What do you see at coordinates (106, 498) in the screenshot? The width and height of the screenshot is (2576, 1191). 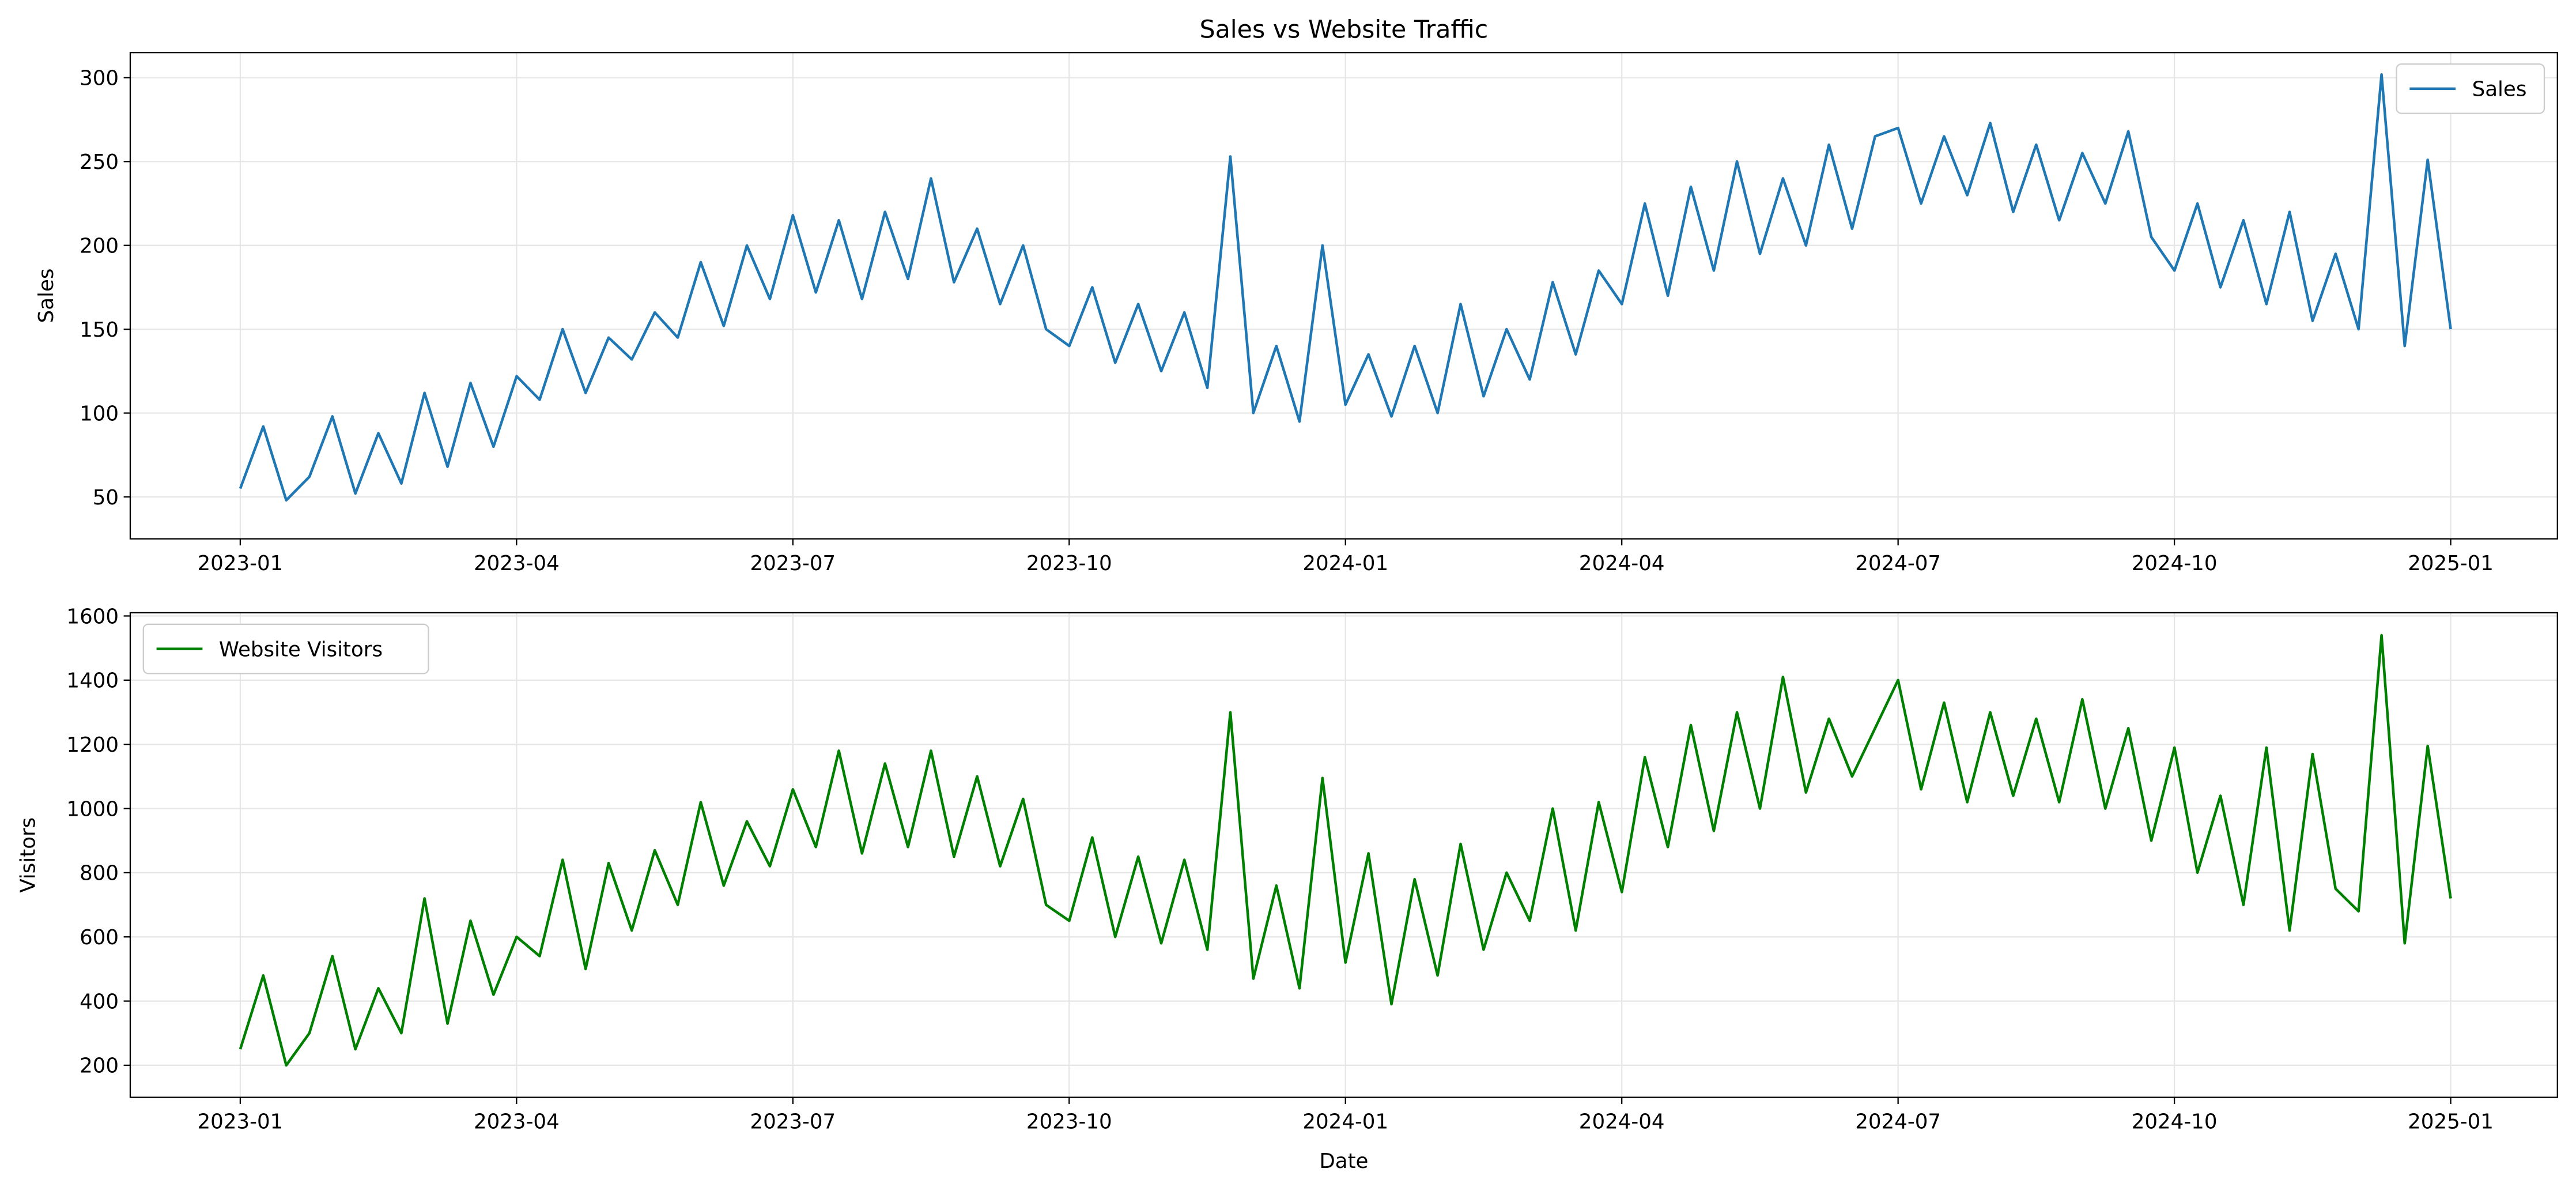 I see `y-tick-label: 50` at bounding box center [106, 498].